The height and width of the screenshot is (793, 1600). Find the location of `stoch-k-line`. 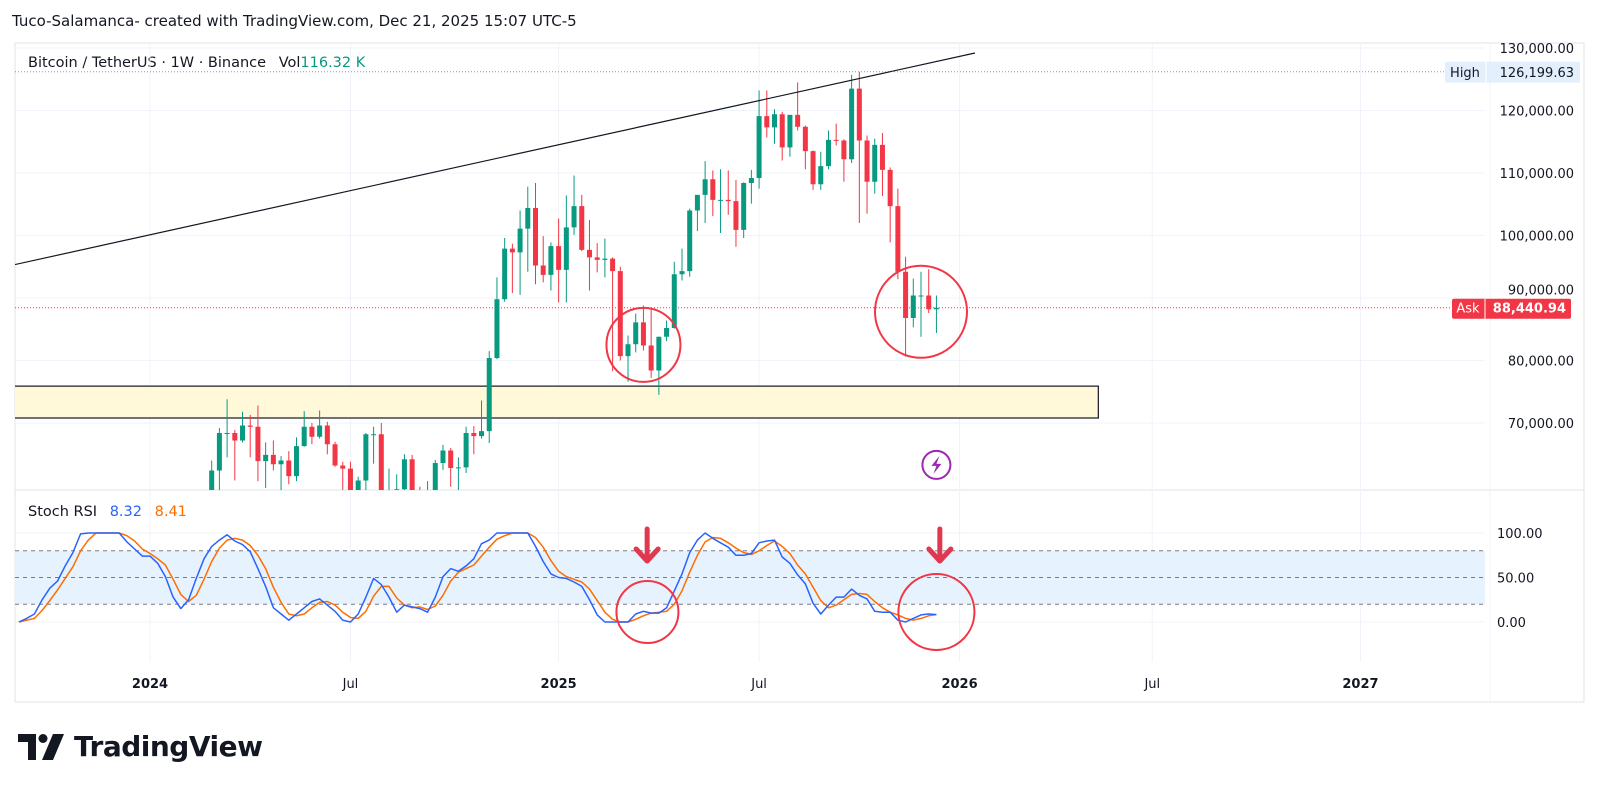

stoch-k-line is located at coordinates (477, 577).